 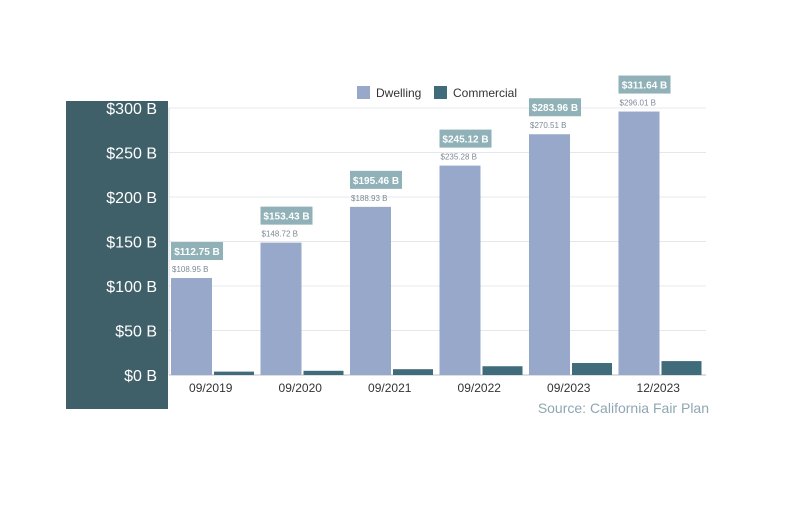 What do you see at coordinates (211, 388) in the screenshot?
I see `x-tick-label: 09/2019` at bounding box center [211, 388].